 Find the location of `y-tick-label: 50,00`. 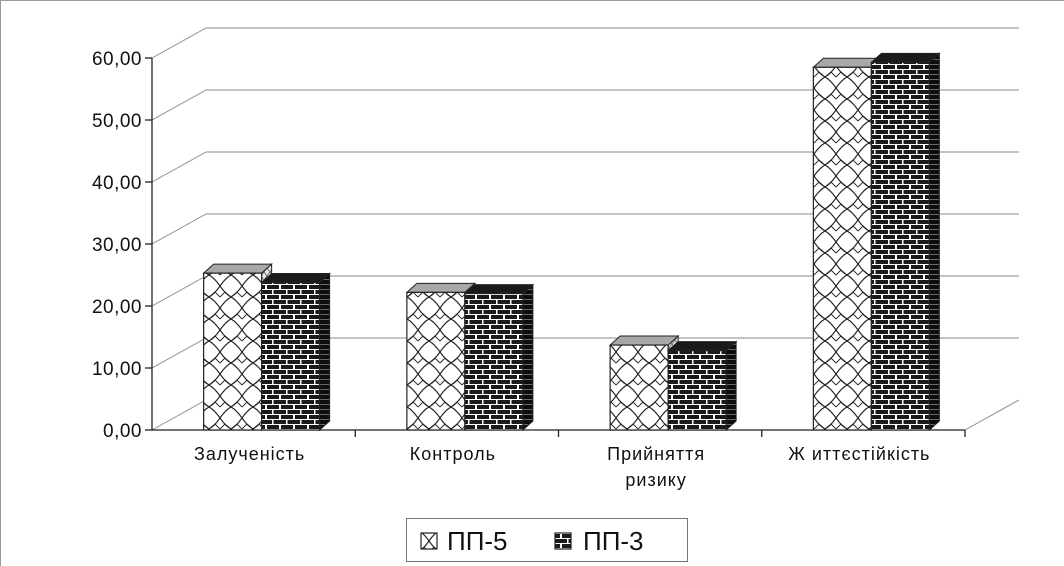

y-tick-label: 50,00 is located at coordinates (117, 121).